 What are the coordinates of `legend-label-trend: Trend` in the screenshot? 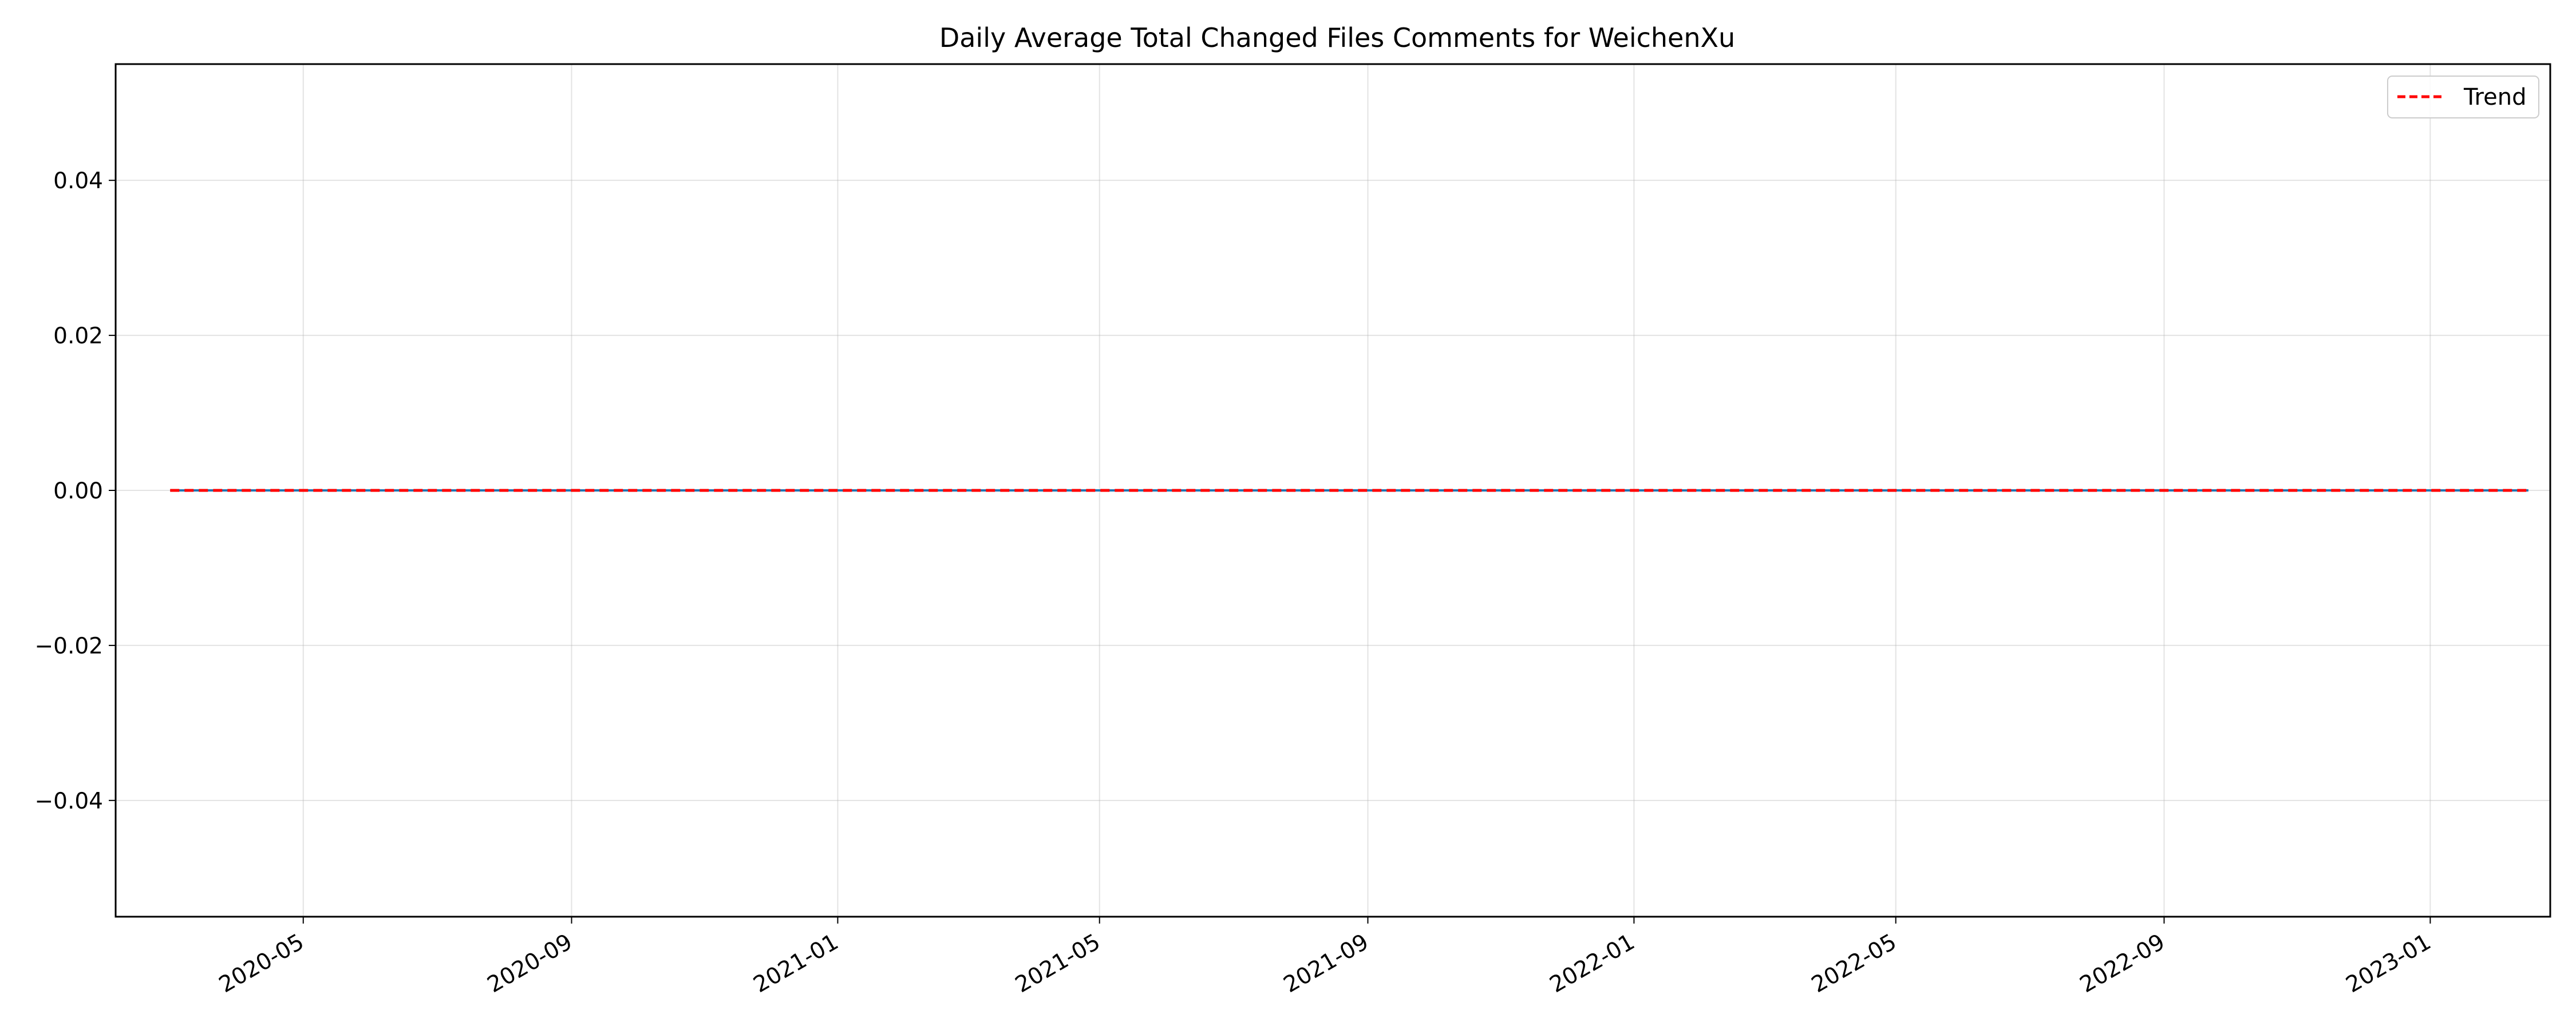 It's located at (2494, 97).